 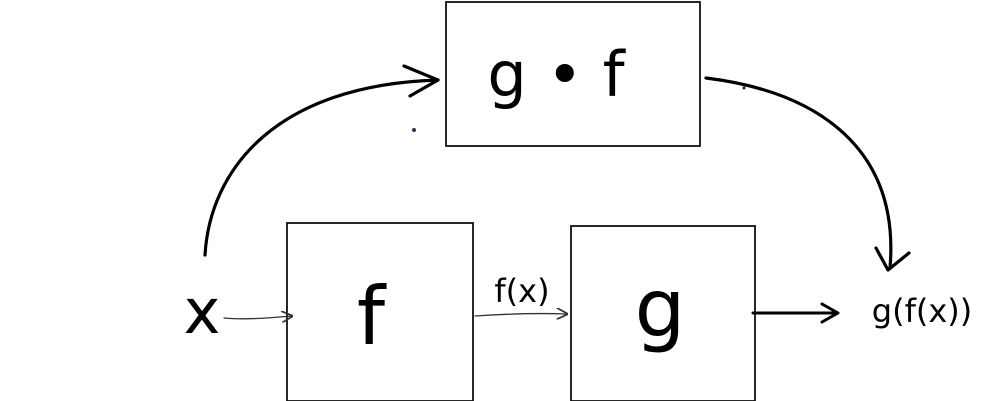 I want to click on composite-box-label: g • f, so click(x=556, y=74).